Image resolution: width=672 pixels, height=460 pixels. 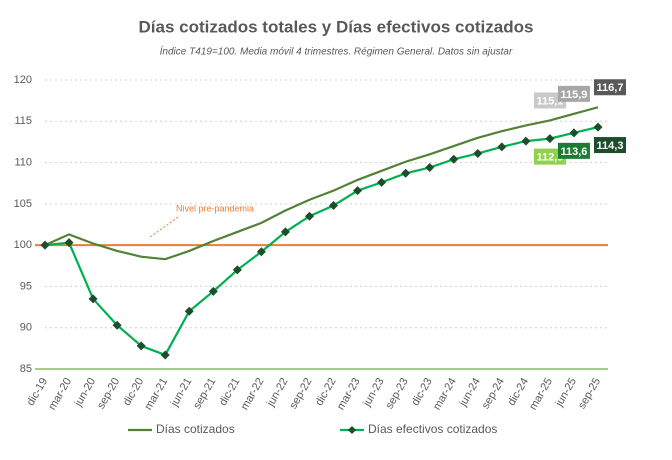 I want to click on reference-arrow, so click(x=164, y=227).